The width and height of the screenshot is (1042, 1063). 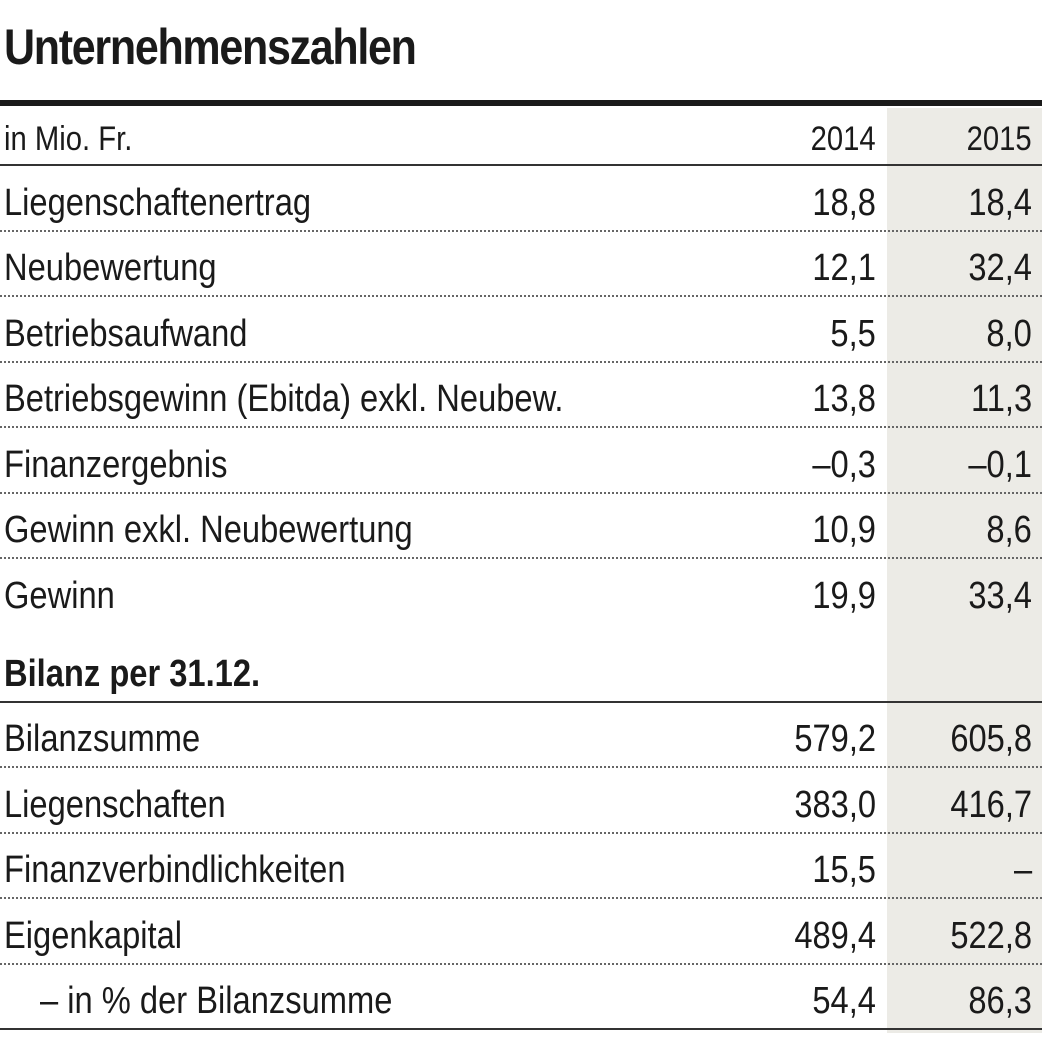 I want to click on table-row-label: – in % der Bilanzsumme, so click(x=216, y=1001).